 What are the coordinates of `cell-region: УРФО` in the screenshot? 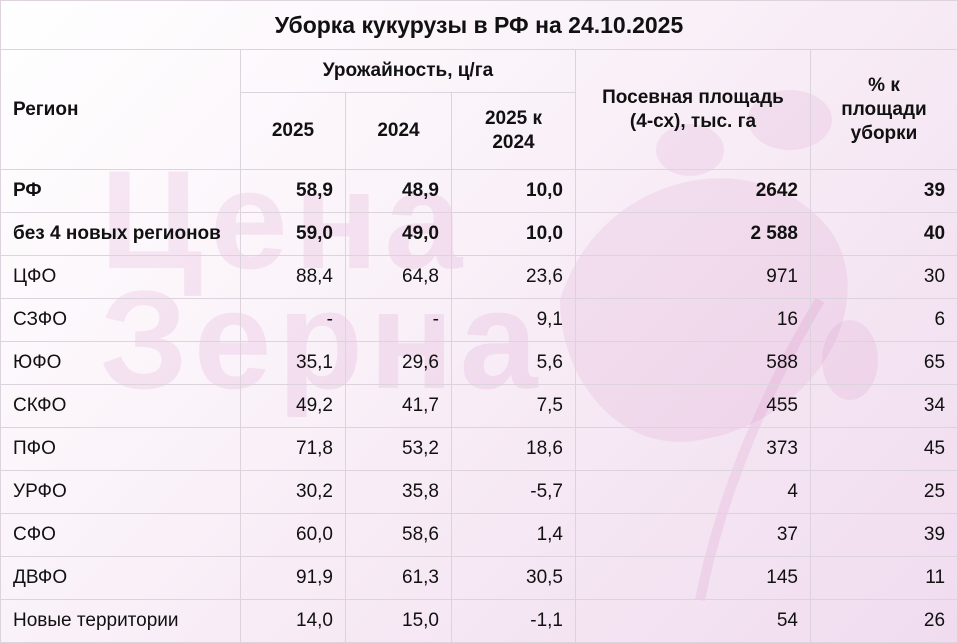 It's located at (120, 492).